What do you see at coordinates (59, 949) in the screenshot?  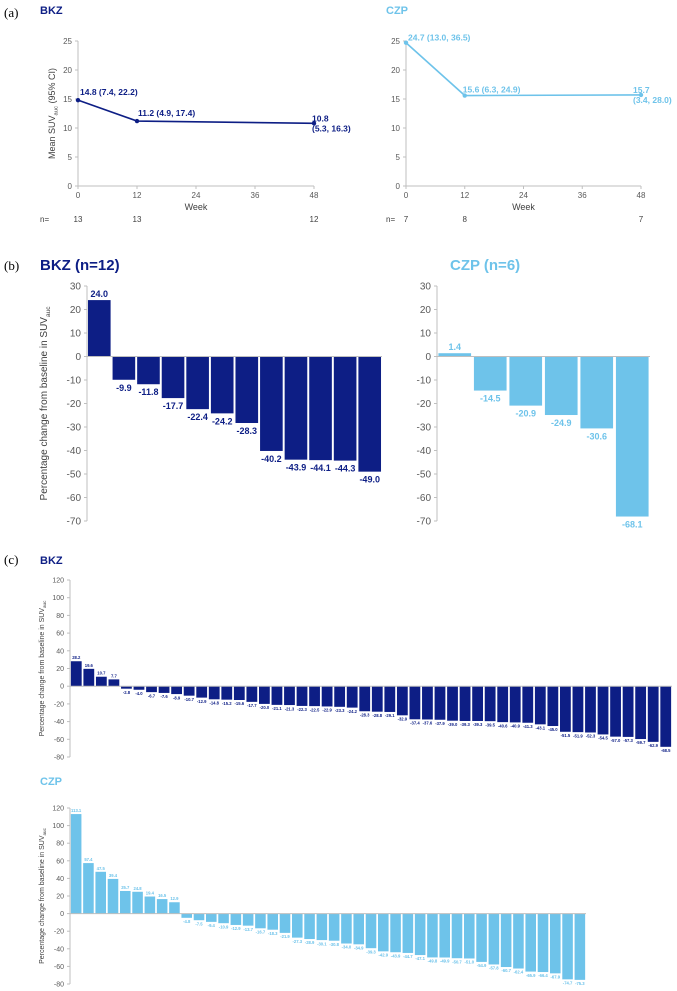 I see `y-tick-label-c-czp: -40` at bounding box center [59, 949].